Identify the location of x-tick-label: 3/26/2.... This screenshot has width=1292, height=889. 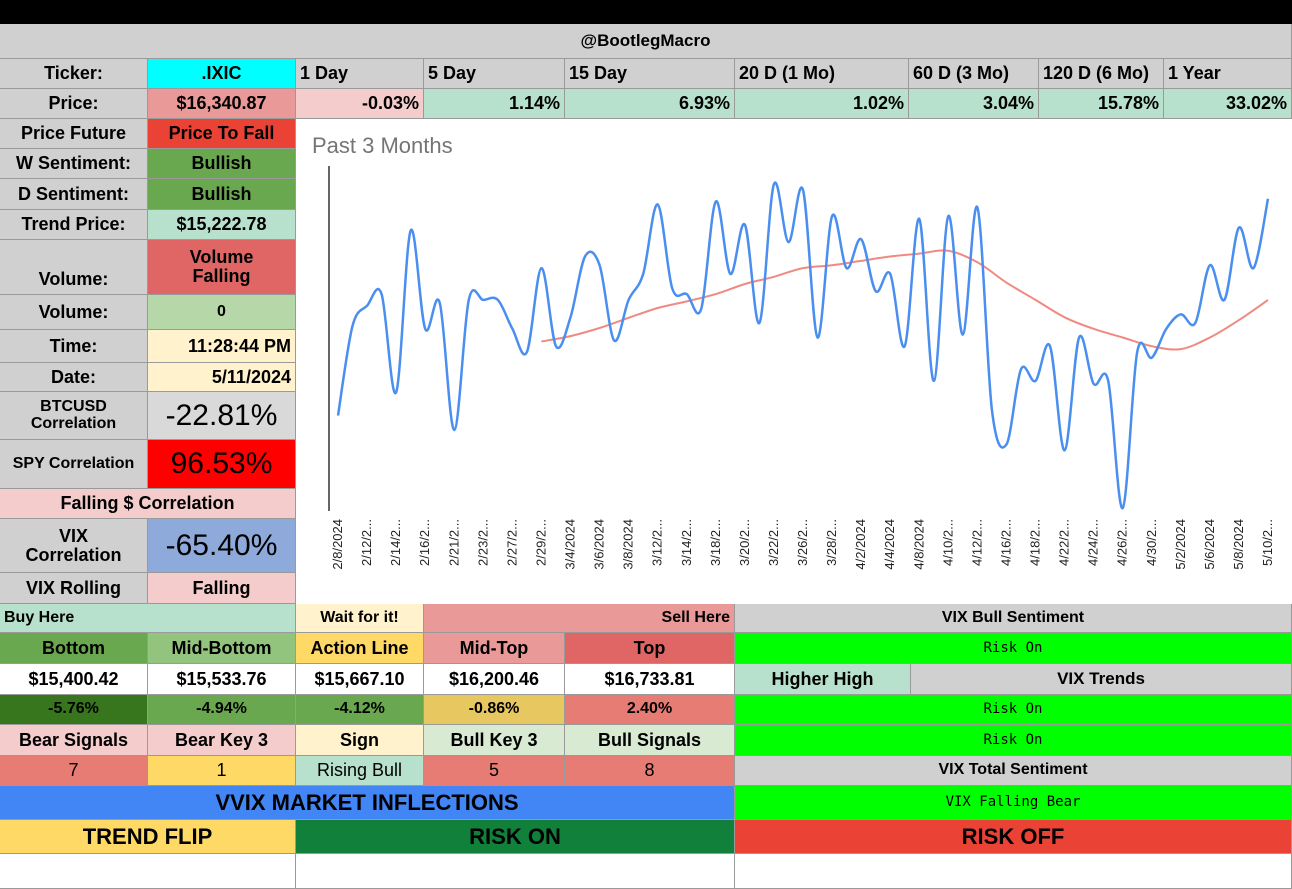
(802, 542).